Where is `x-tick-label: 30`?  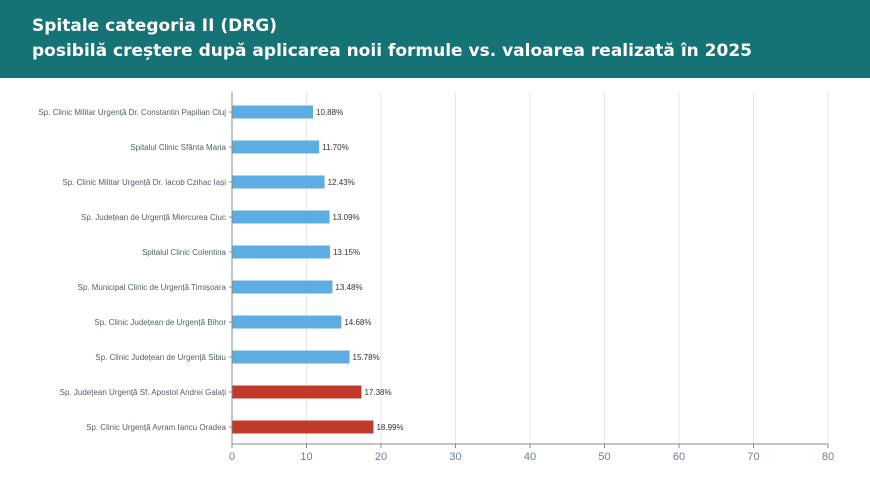 x-tick-label: 30 is located at coordinates (455, 457).